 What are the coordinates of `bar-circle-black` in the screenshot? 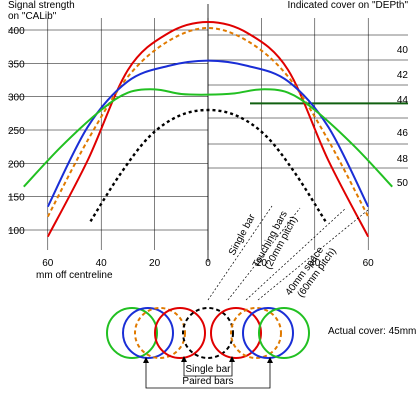 It's located at (208, 333).